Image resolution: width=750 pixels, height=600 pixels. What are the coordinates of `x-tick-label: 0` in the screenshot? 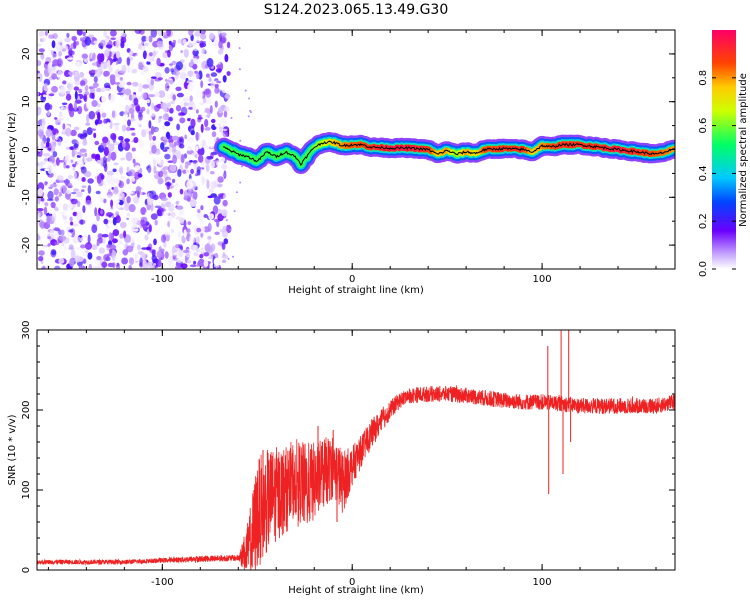 It's located at (352, 582).